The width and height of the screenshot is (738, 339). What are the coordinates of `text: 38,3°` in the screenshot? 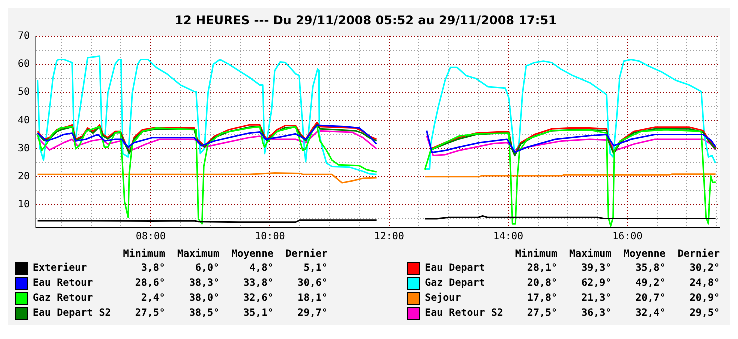 It's located at (204, 284).